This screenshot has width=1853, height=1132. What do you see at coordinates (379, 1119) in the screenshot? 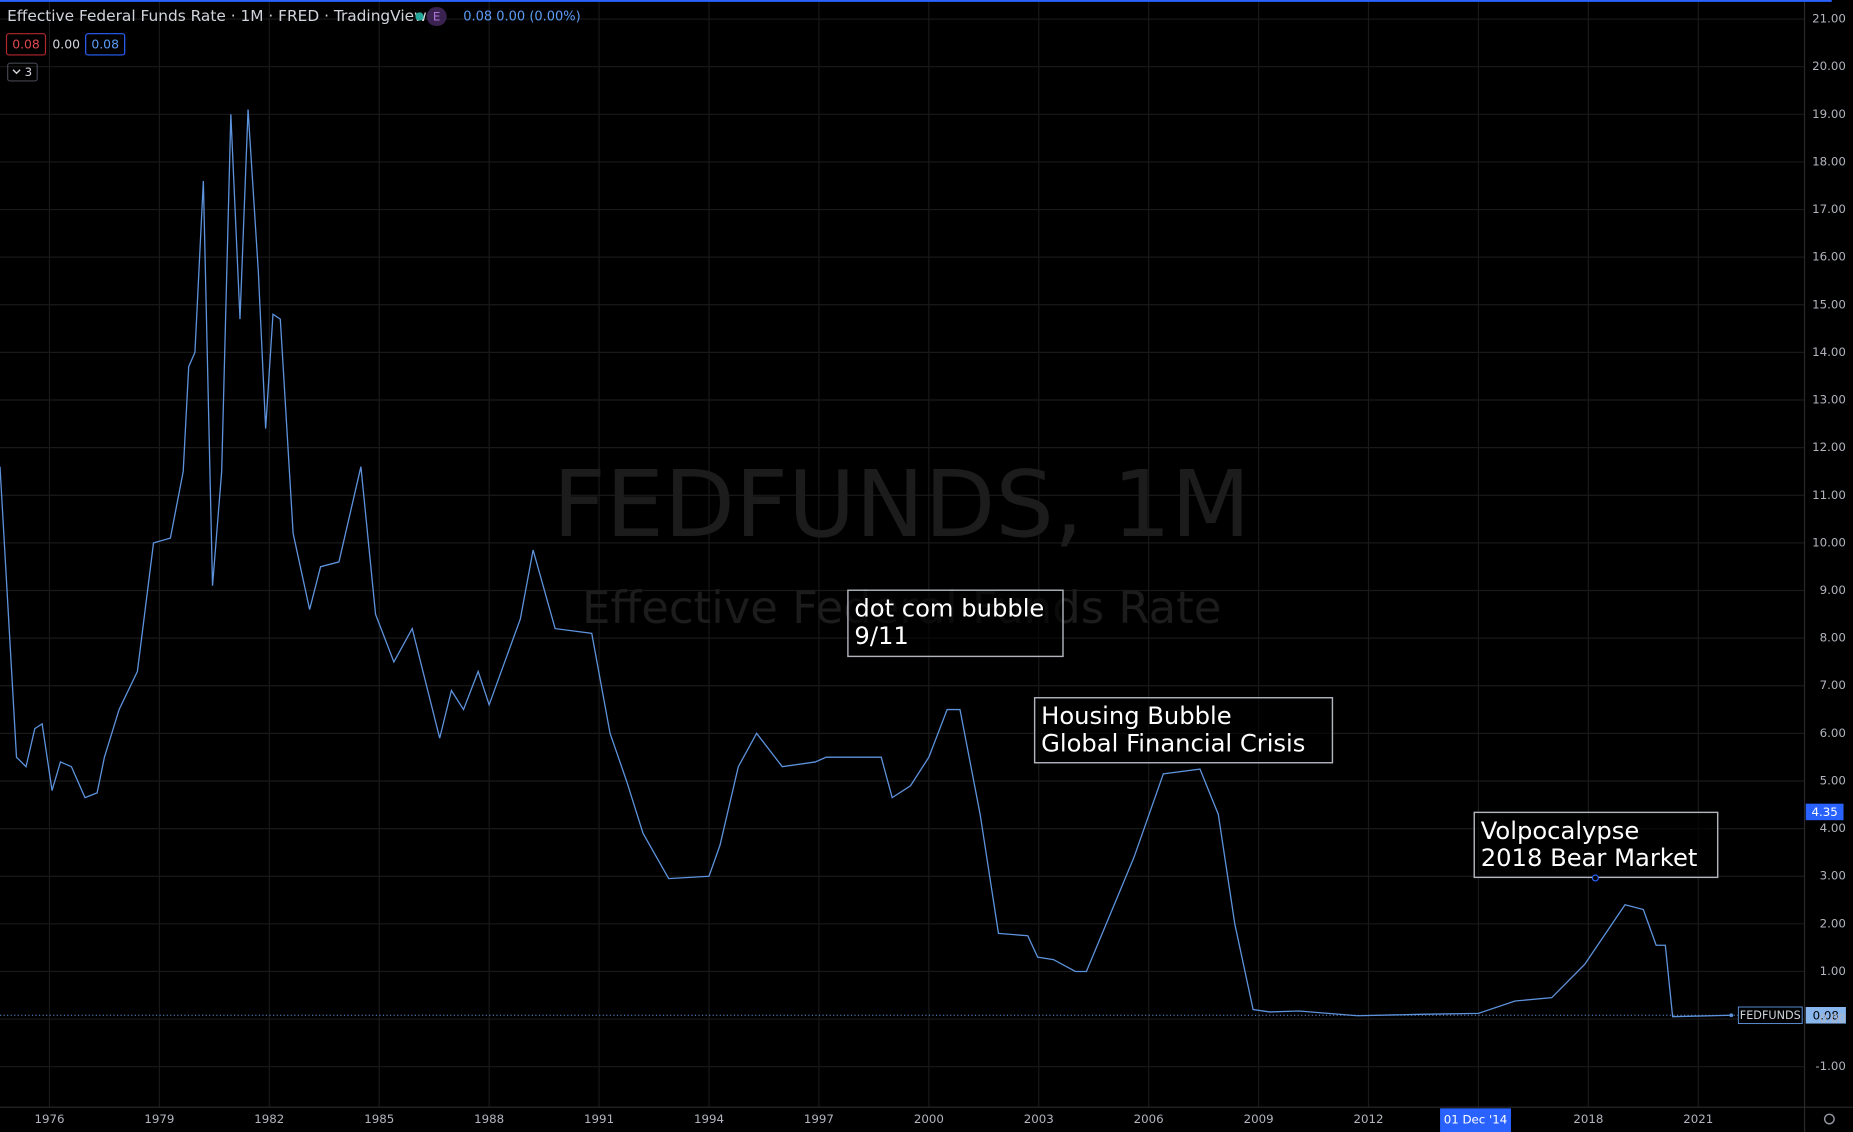
I see `x-tick-label: 1985` at bounding box center [379, 1119].